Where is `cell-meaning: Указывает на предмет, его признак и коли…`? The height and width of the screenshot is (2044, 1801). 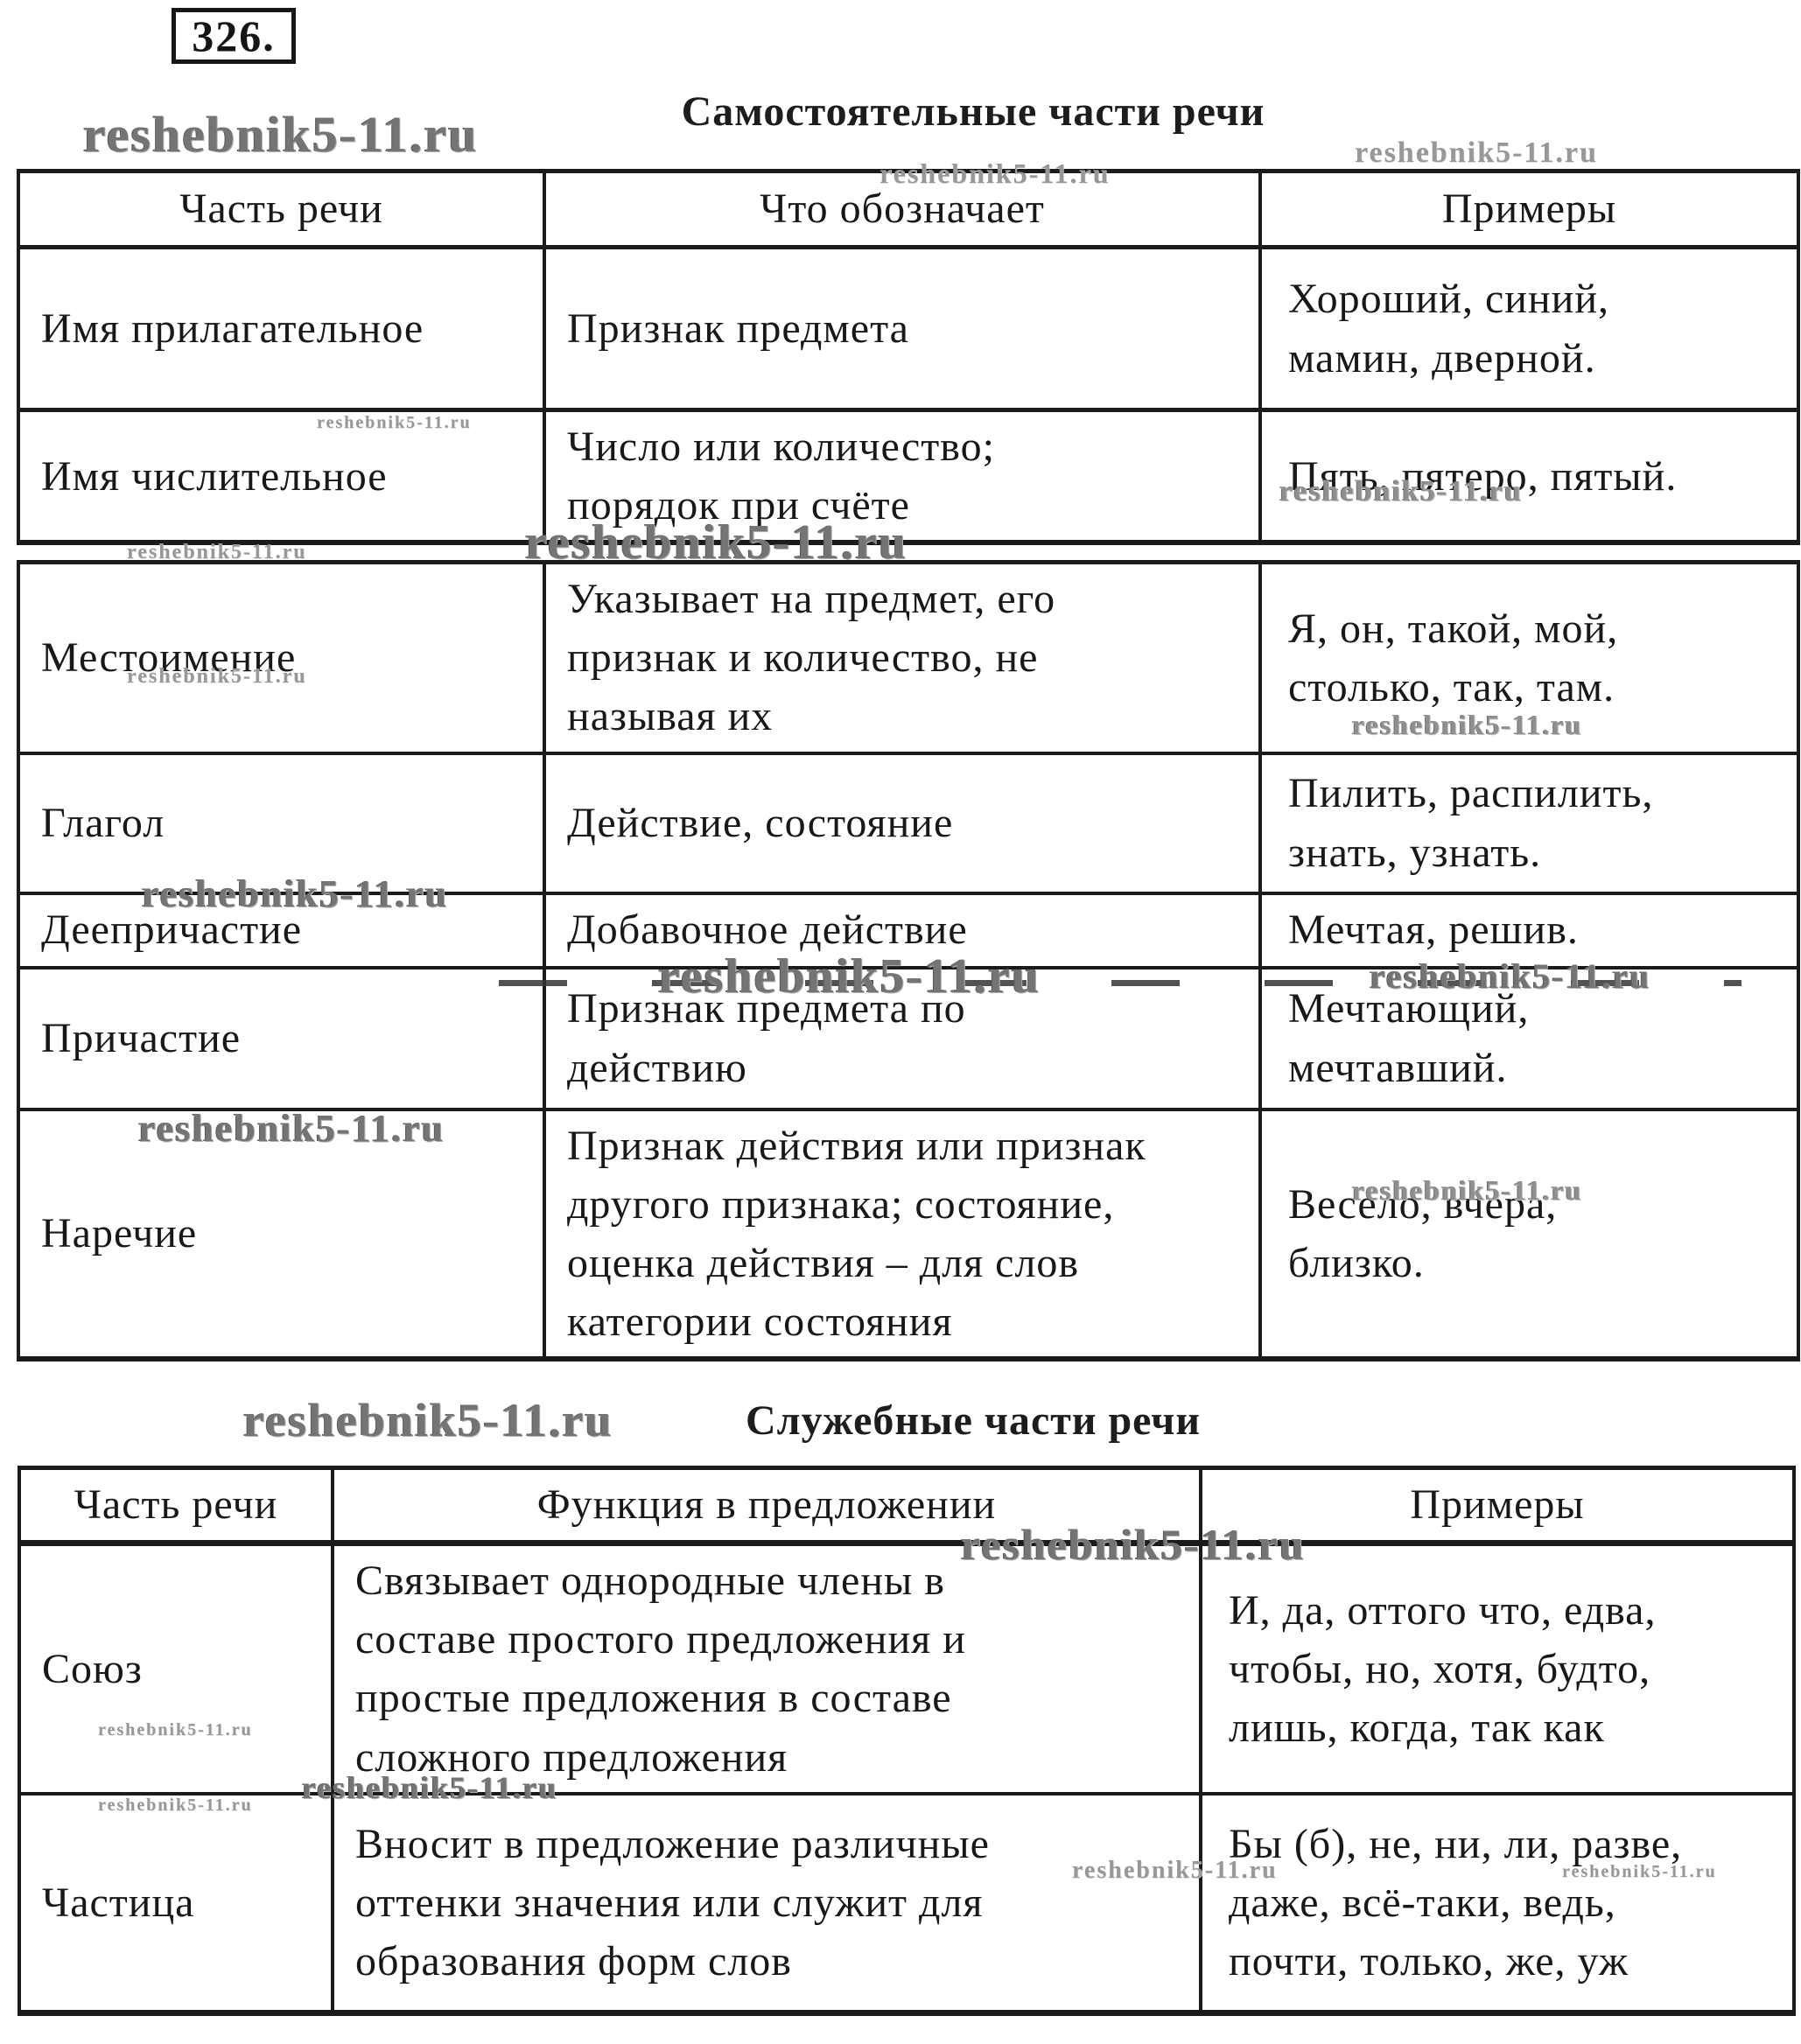
cell-meaning: Указывает на предмет, его признак и коли… is located at coordinates (903, 657).